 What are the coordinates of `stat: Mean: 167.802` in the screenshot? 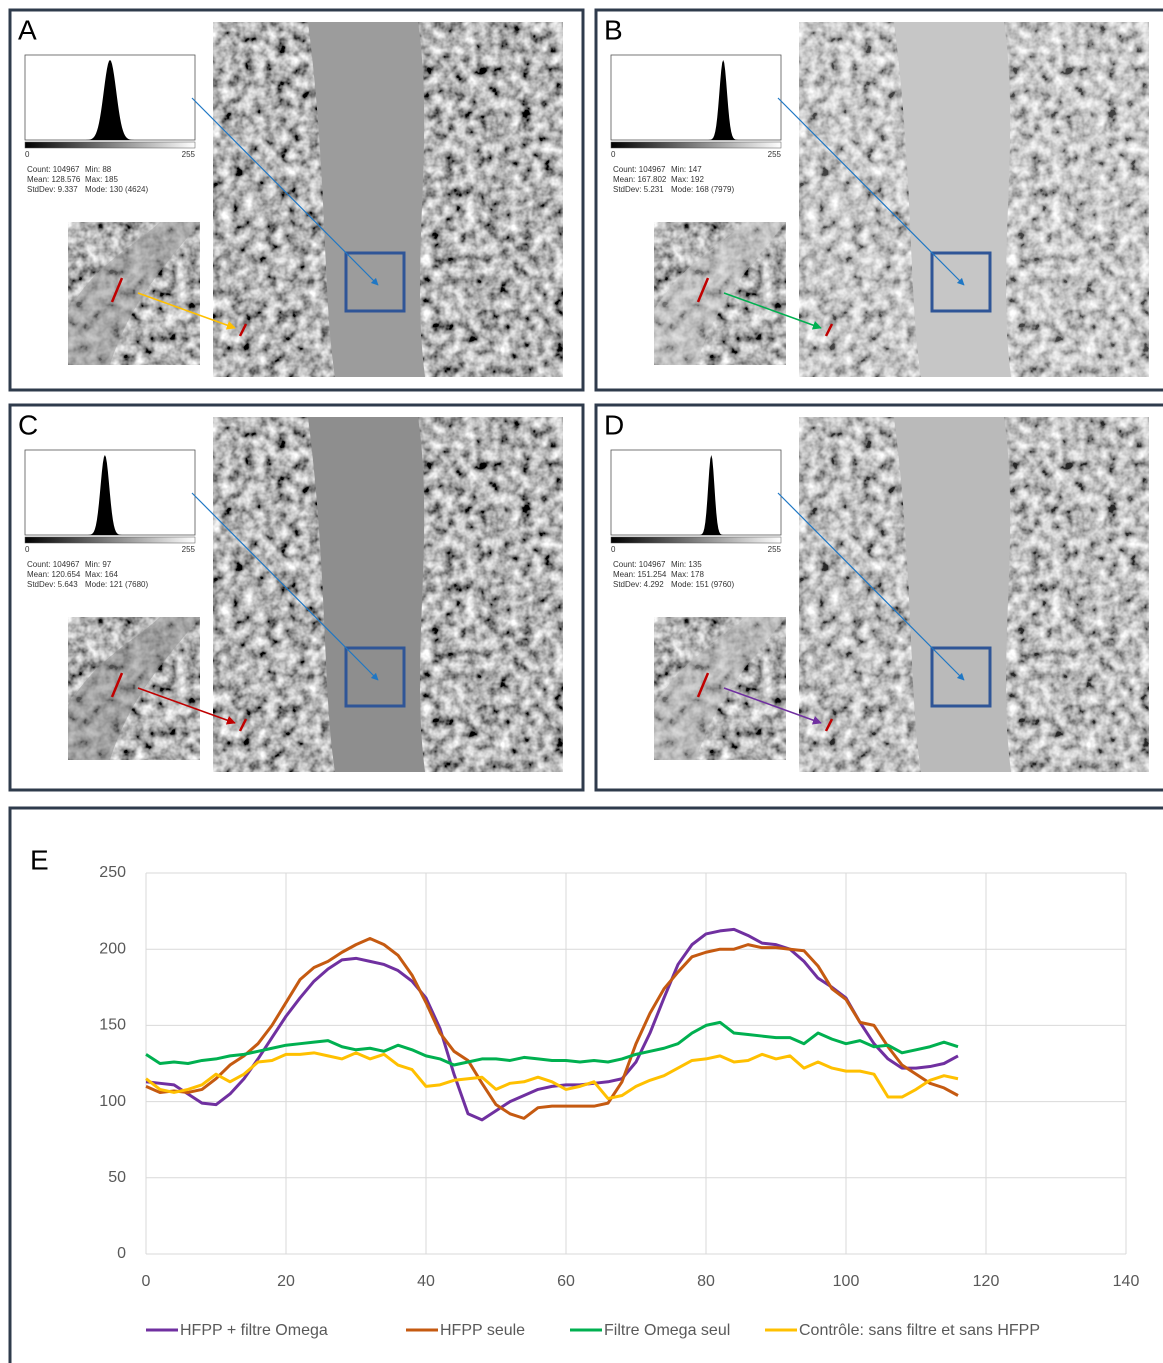 It's located at (640, 179).